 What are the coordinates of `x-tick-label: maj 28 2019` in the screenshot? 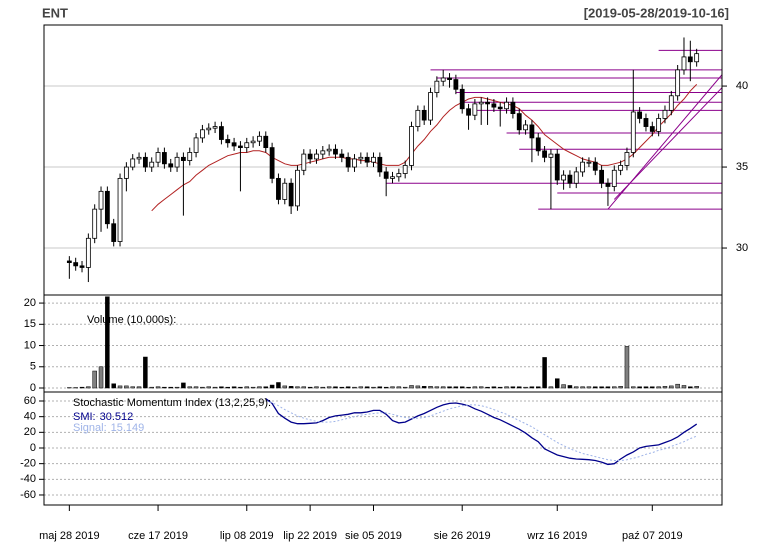 It's located at (69, 536).